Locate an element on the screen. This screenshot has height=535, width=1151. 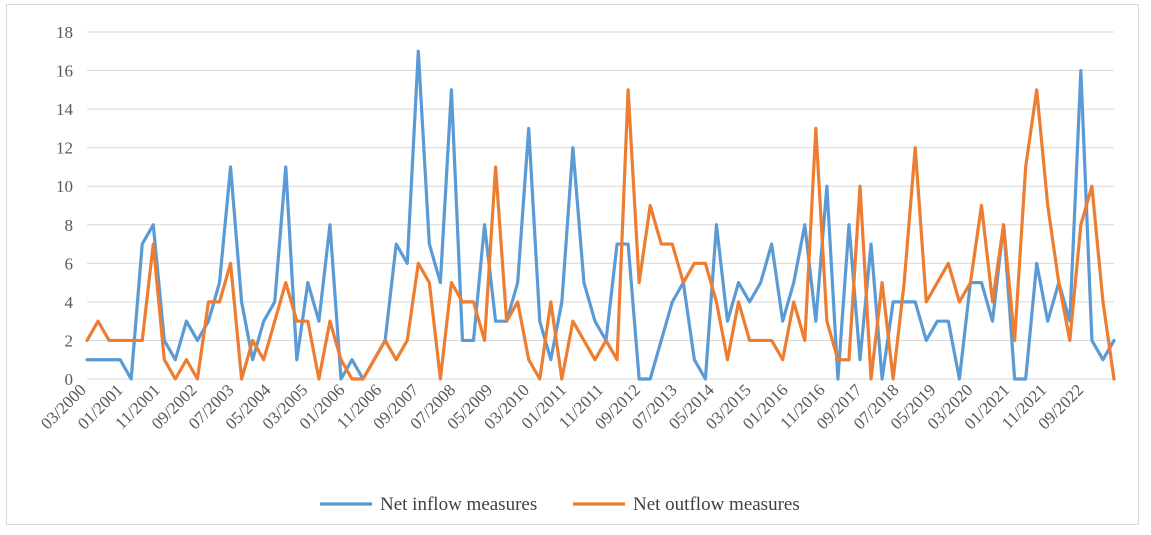
y-tick-label: 10 is located at coordinates (64, 186).